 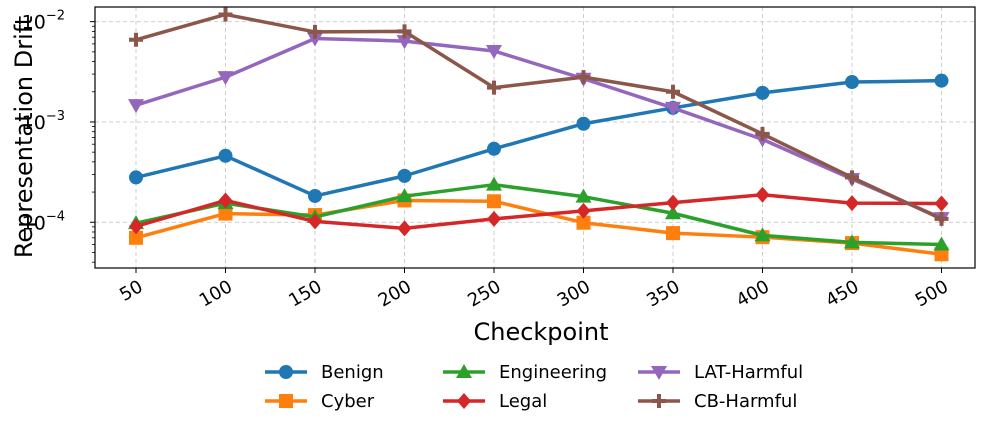 I want to click on series-legal, so click(x=539, y=211).